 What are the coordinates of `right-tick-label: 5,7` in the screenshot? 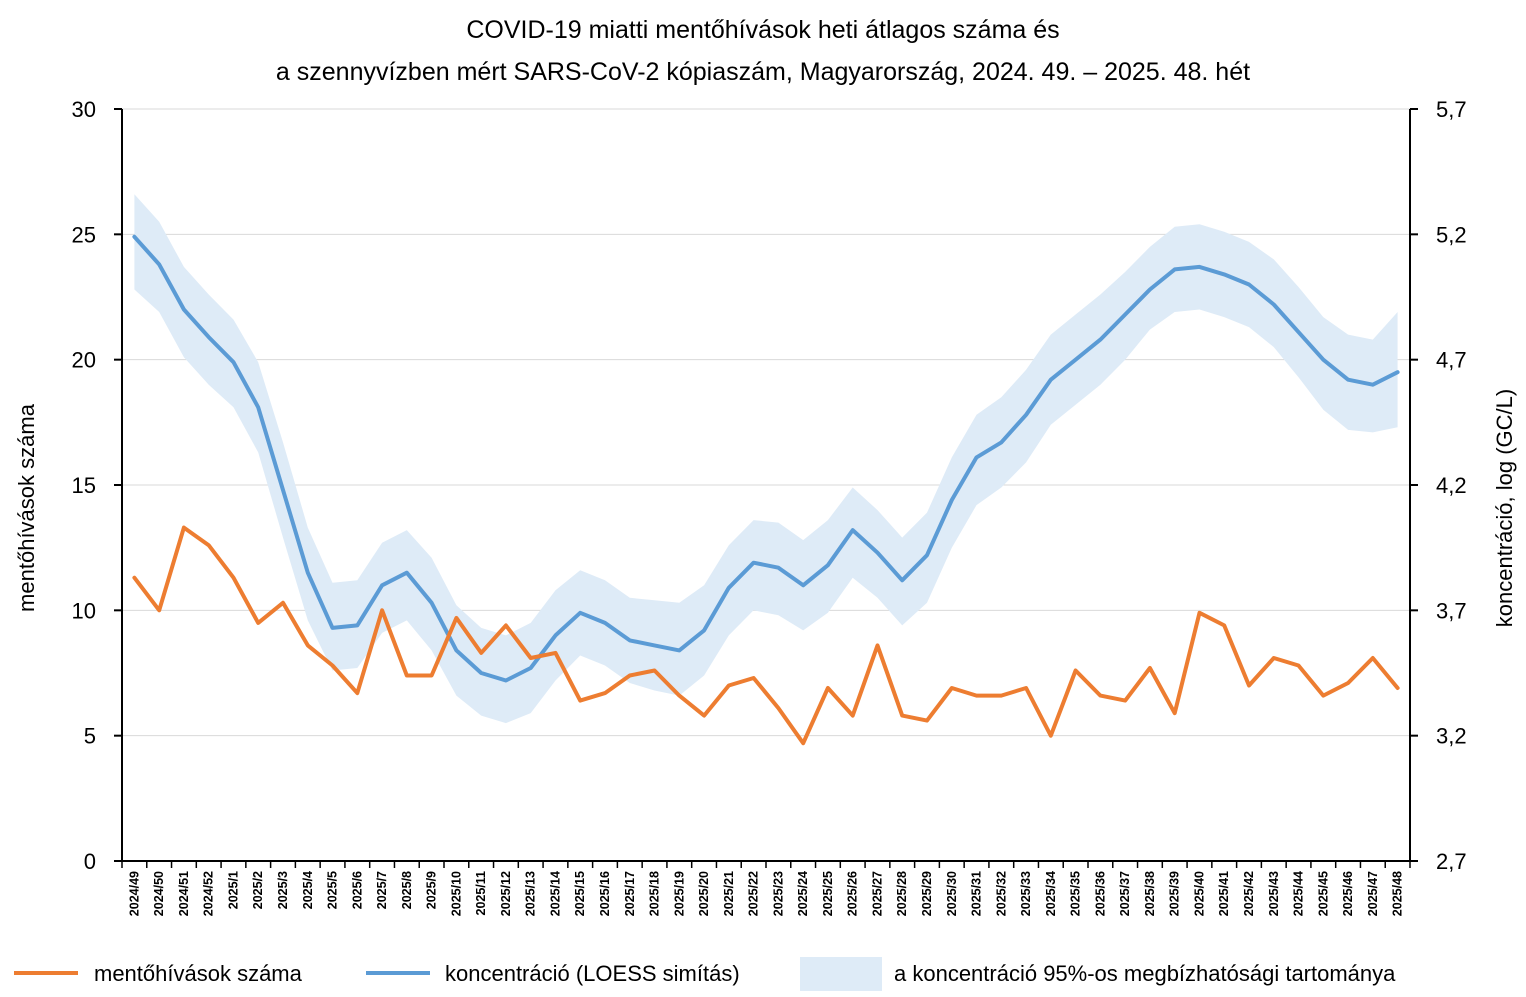 It's located at (1451, 109).